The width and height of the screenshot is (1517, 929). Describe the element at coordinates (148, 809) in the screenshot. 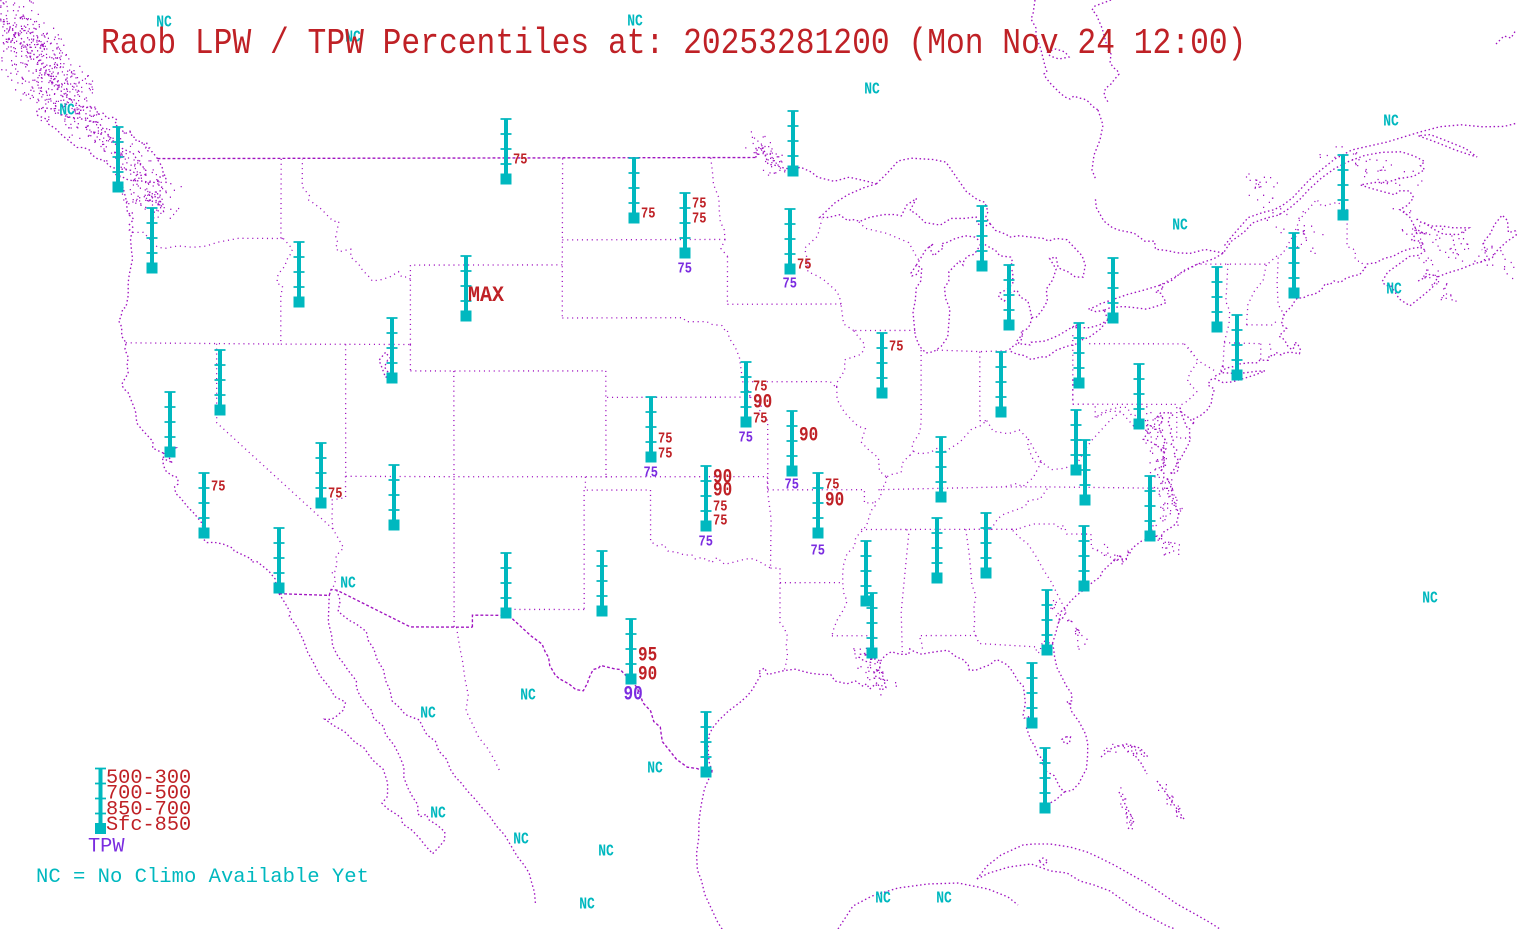

I see `svg-text: 850-700` at that location.